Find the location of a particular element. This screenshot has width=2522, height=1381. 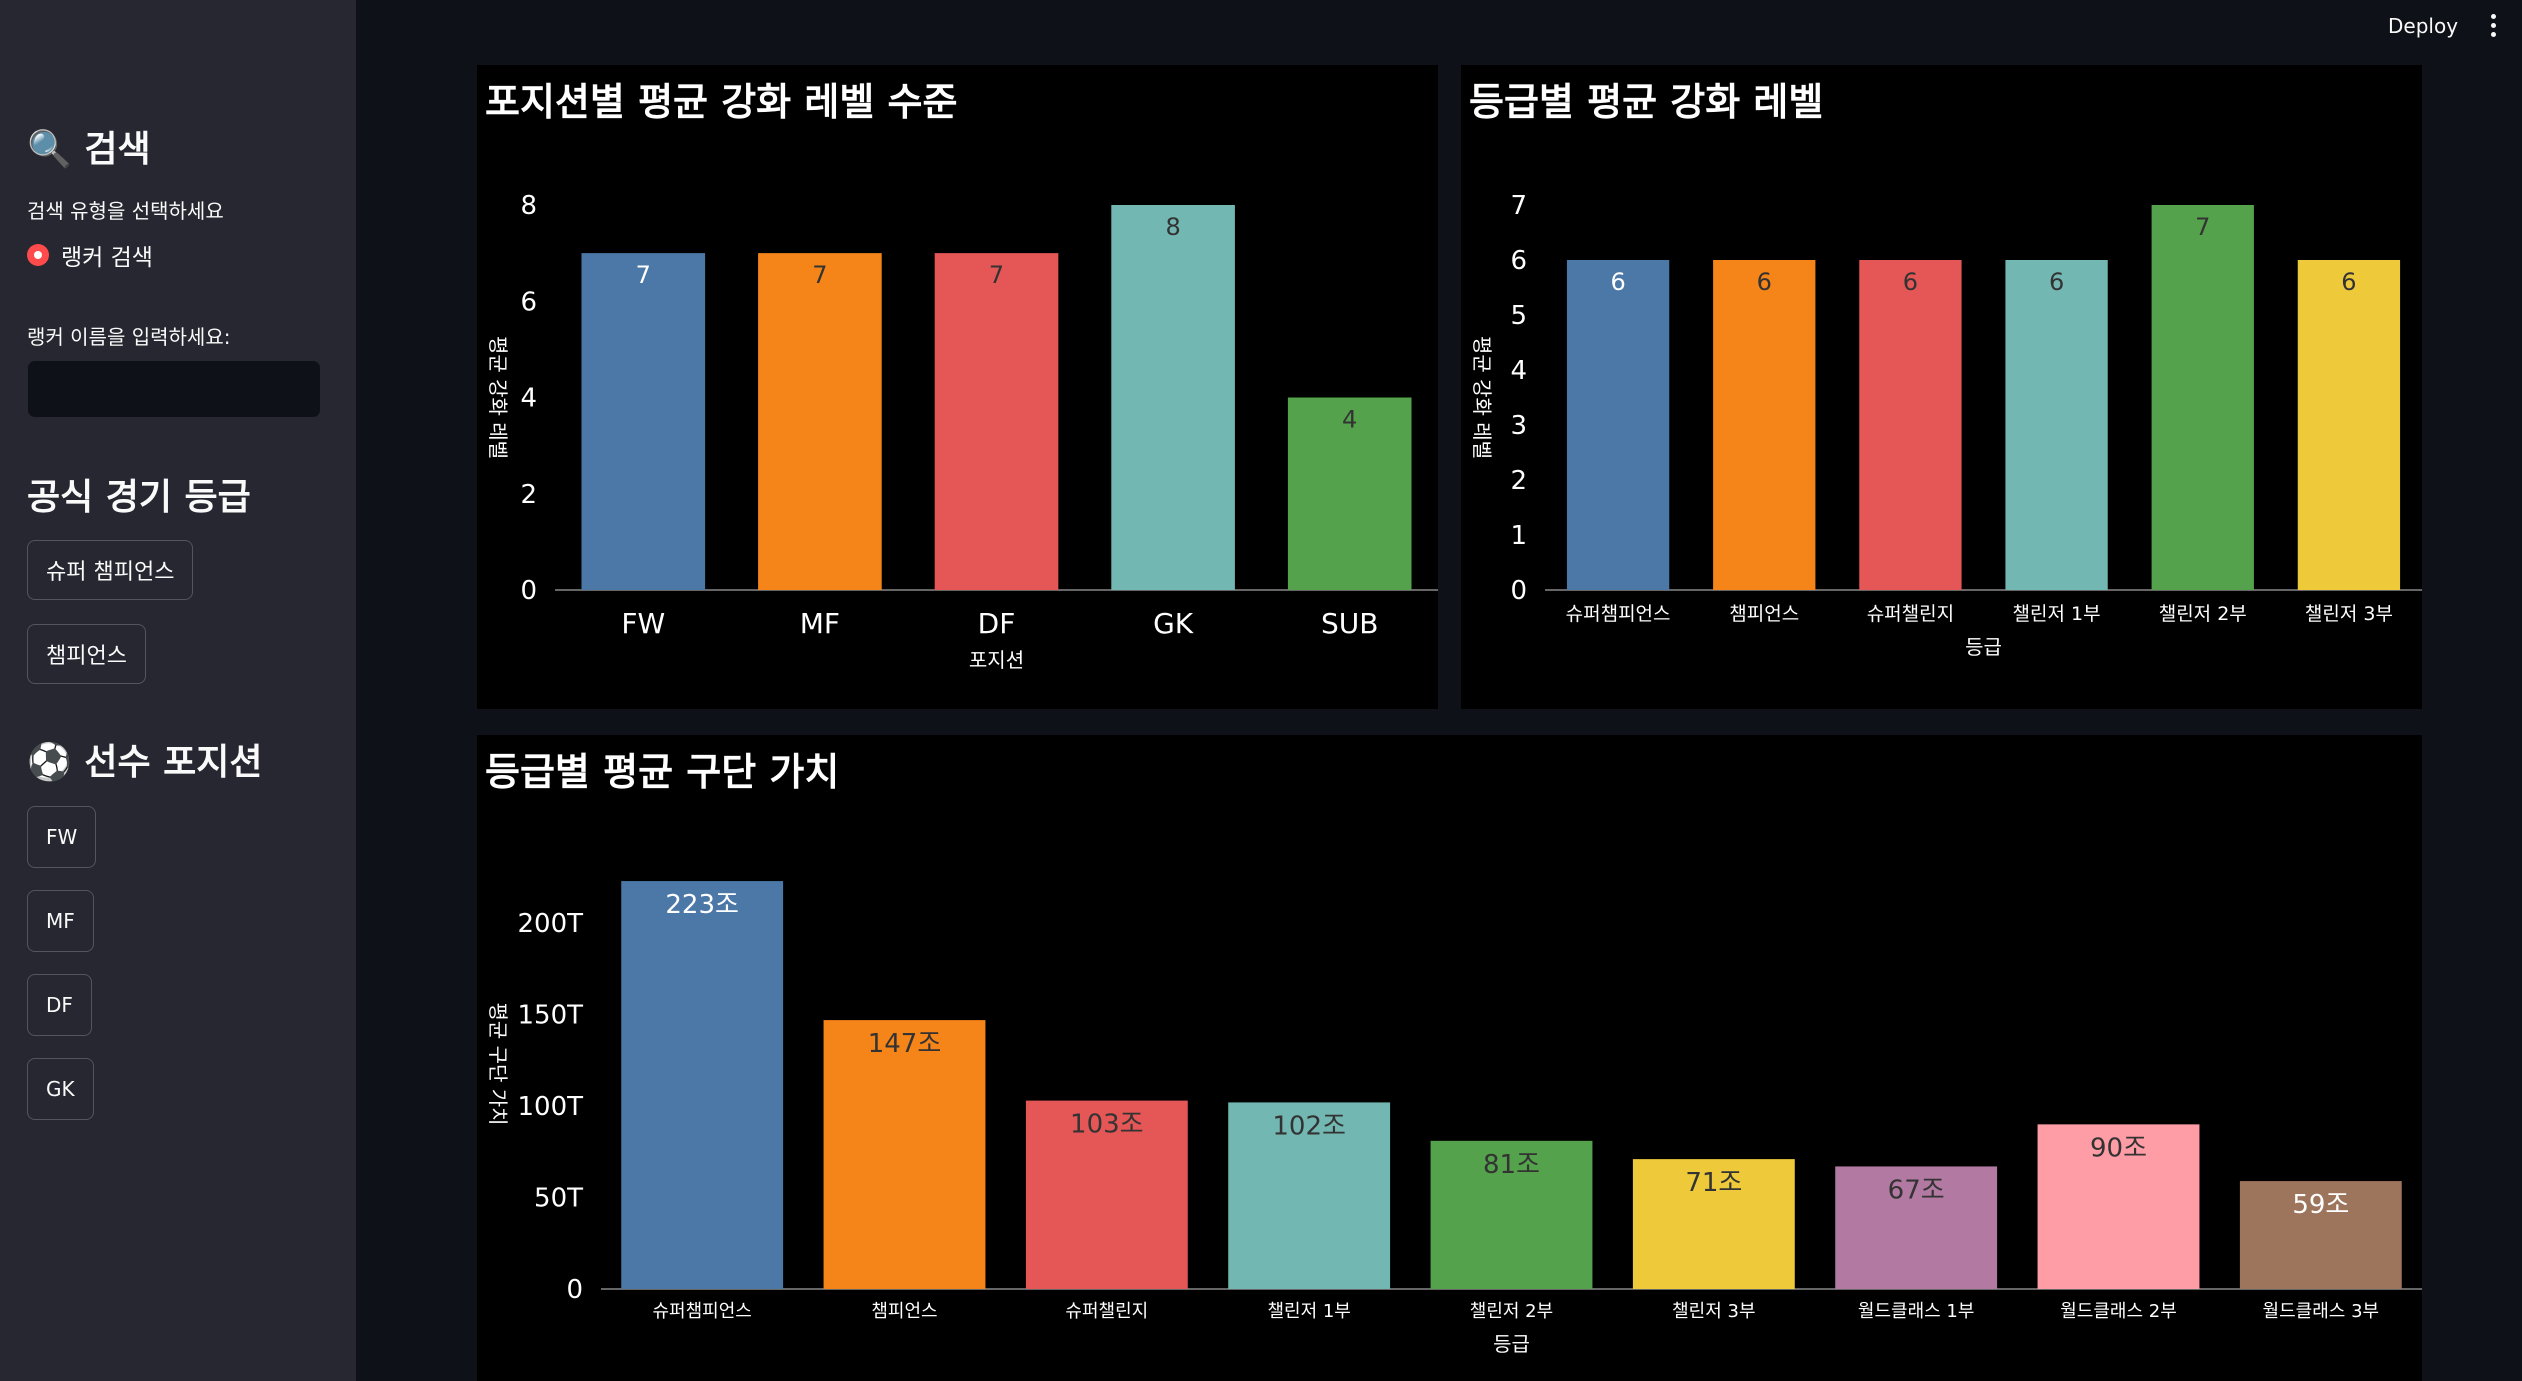

y-tick-label: 3 is located at coordinates (1518, 426).